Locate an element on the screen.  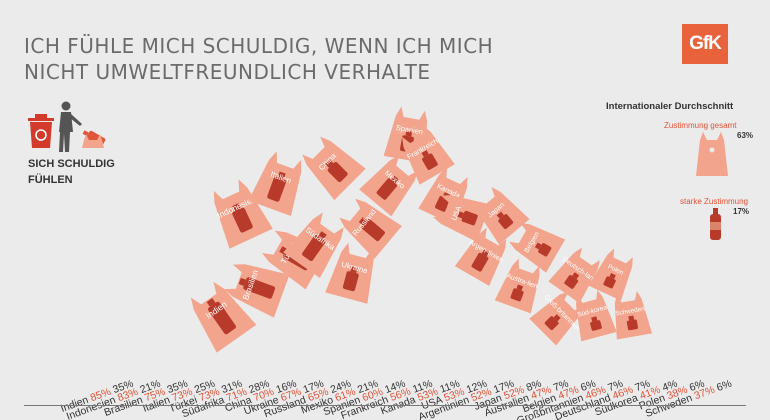
bag-polen: Polen is located at coordinates (610, 274).